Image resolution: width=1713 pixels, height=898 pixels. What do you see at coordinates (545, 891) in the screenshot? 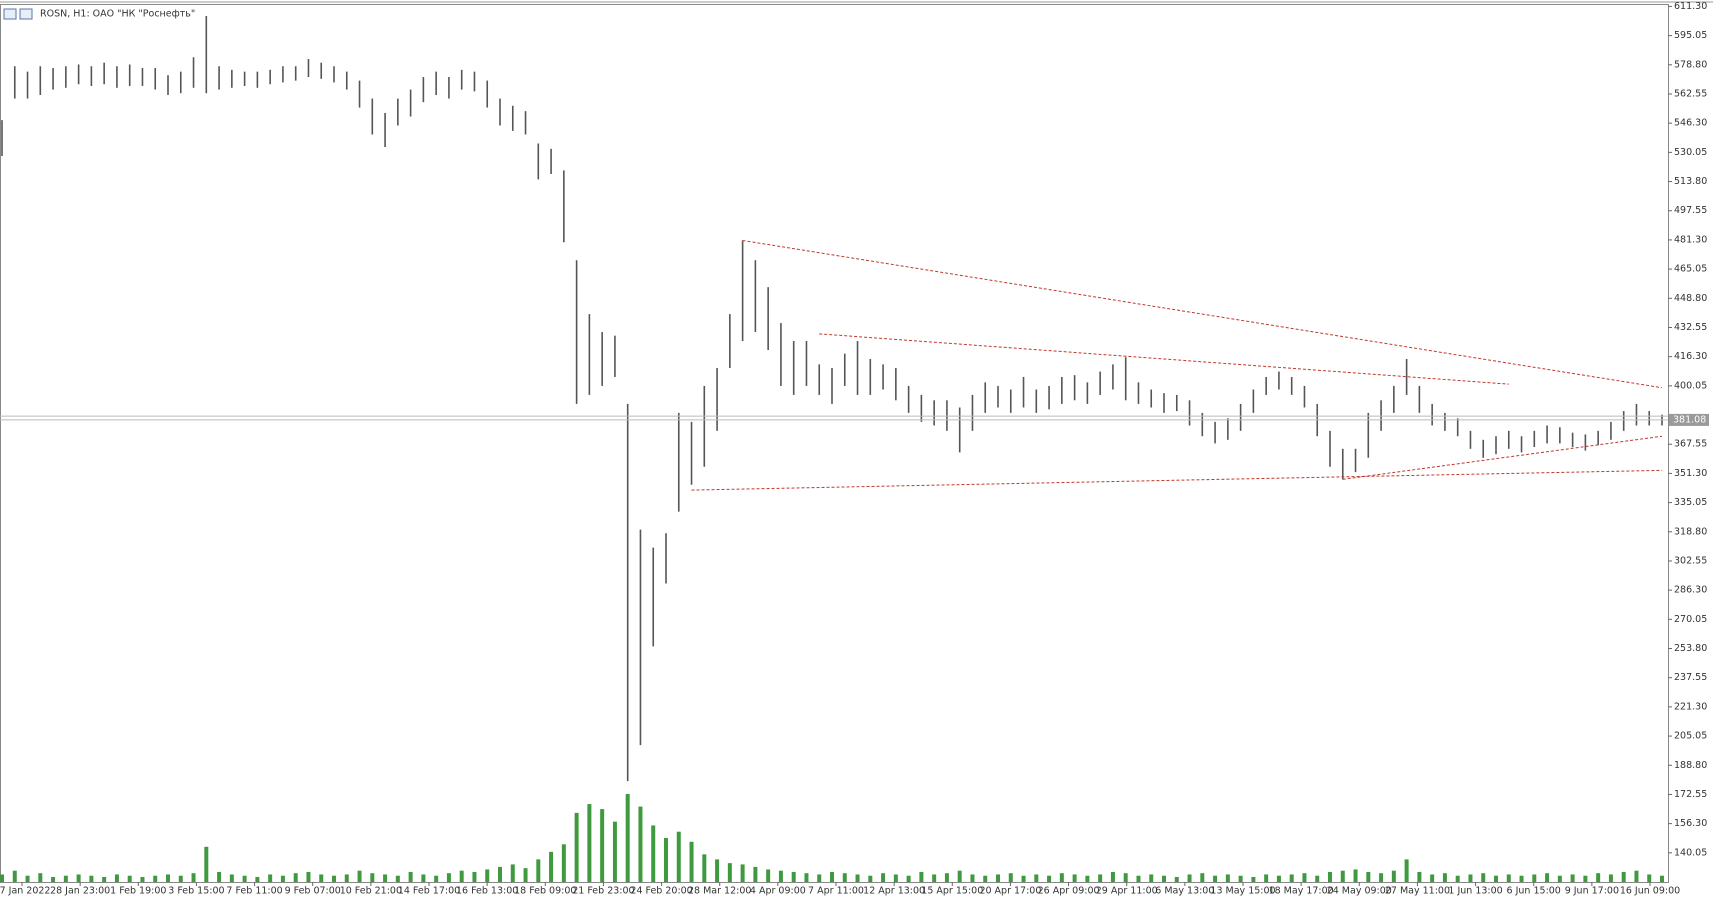
I see `x-tick-label: 18 Feb 09:00` at bounding box center [545, 891].